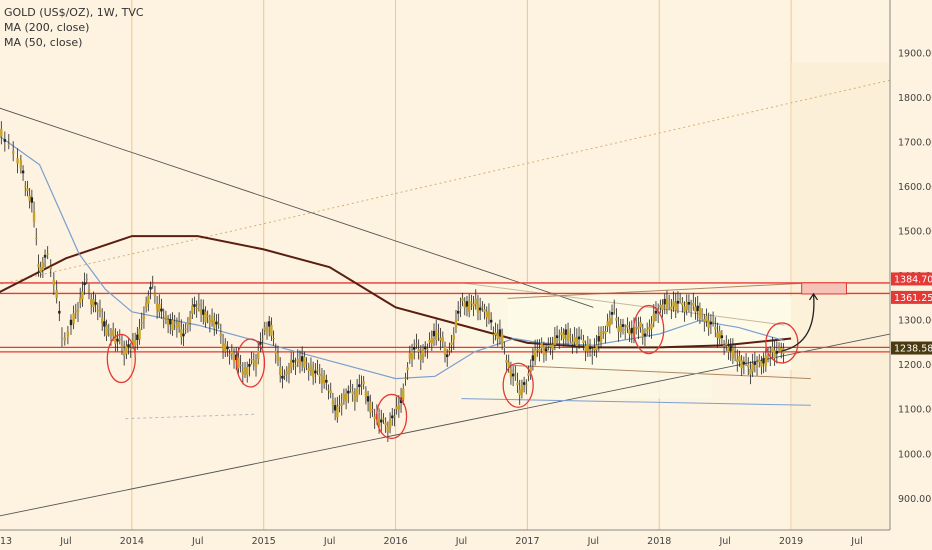 The width and height of the screenshot is (932, 550). What do you see at coordinates (824, 288) in the screenshot?
I see `target-box` at bounding box center [824, 288].